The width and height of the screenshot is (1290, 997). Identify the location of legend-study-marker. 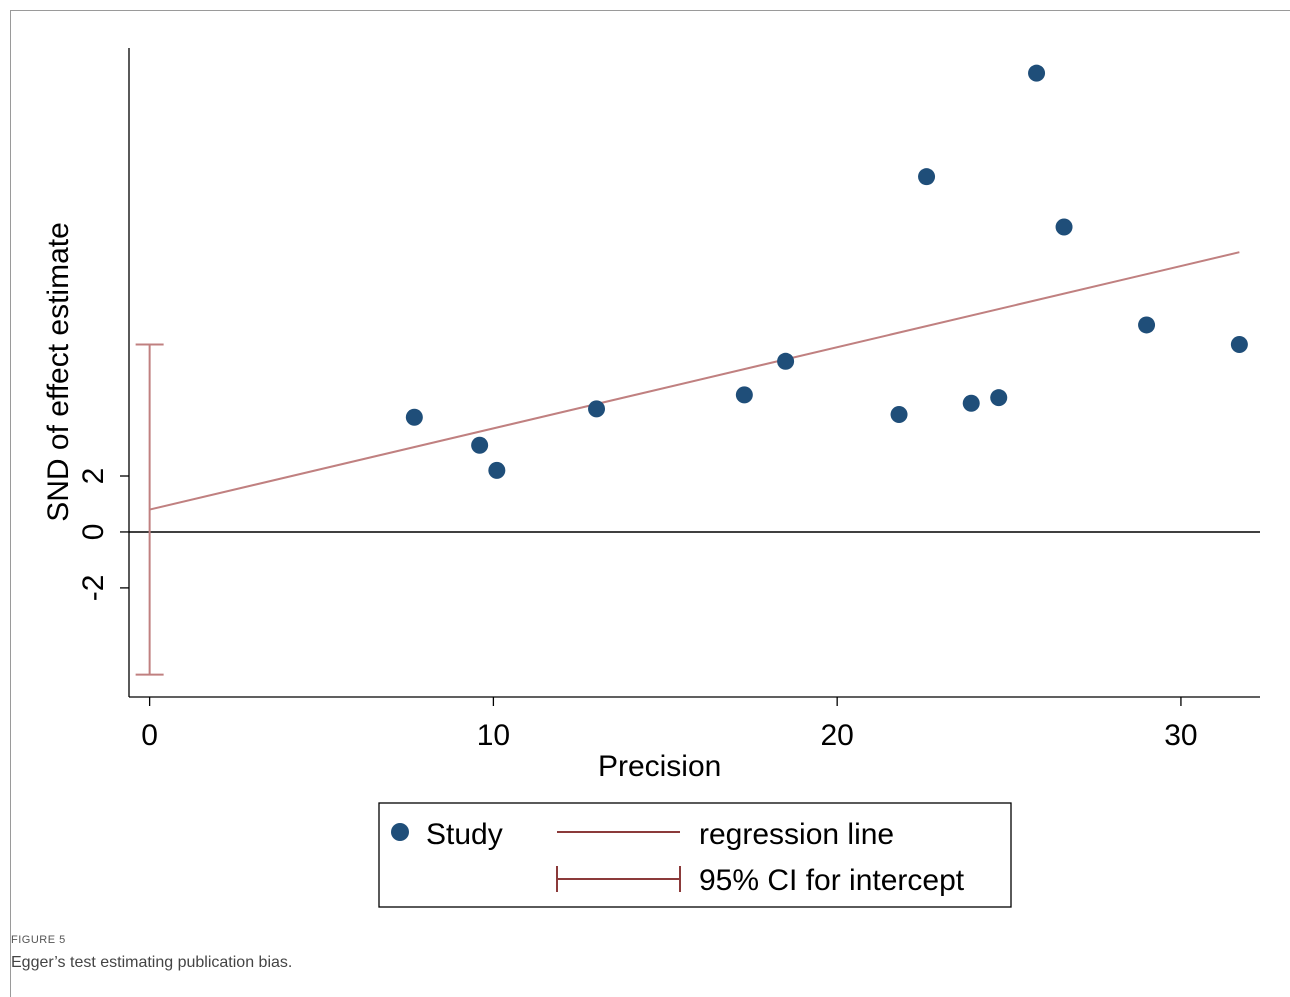
(400, 832).